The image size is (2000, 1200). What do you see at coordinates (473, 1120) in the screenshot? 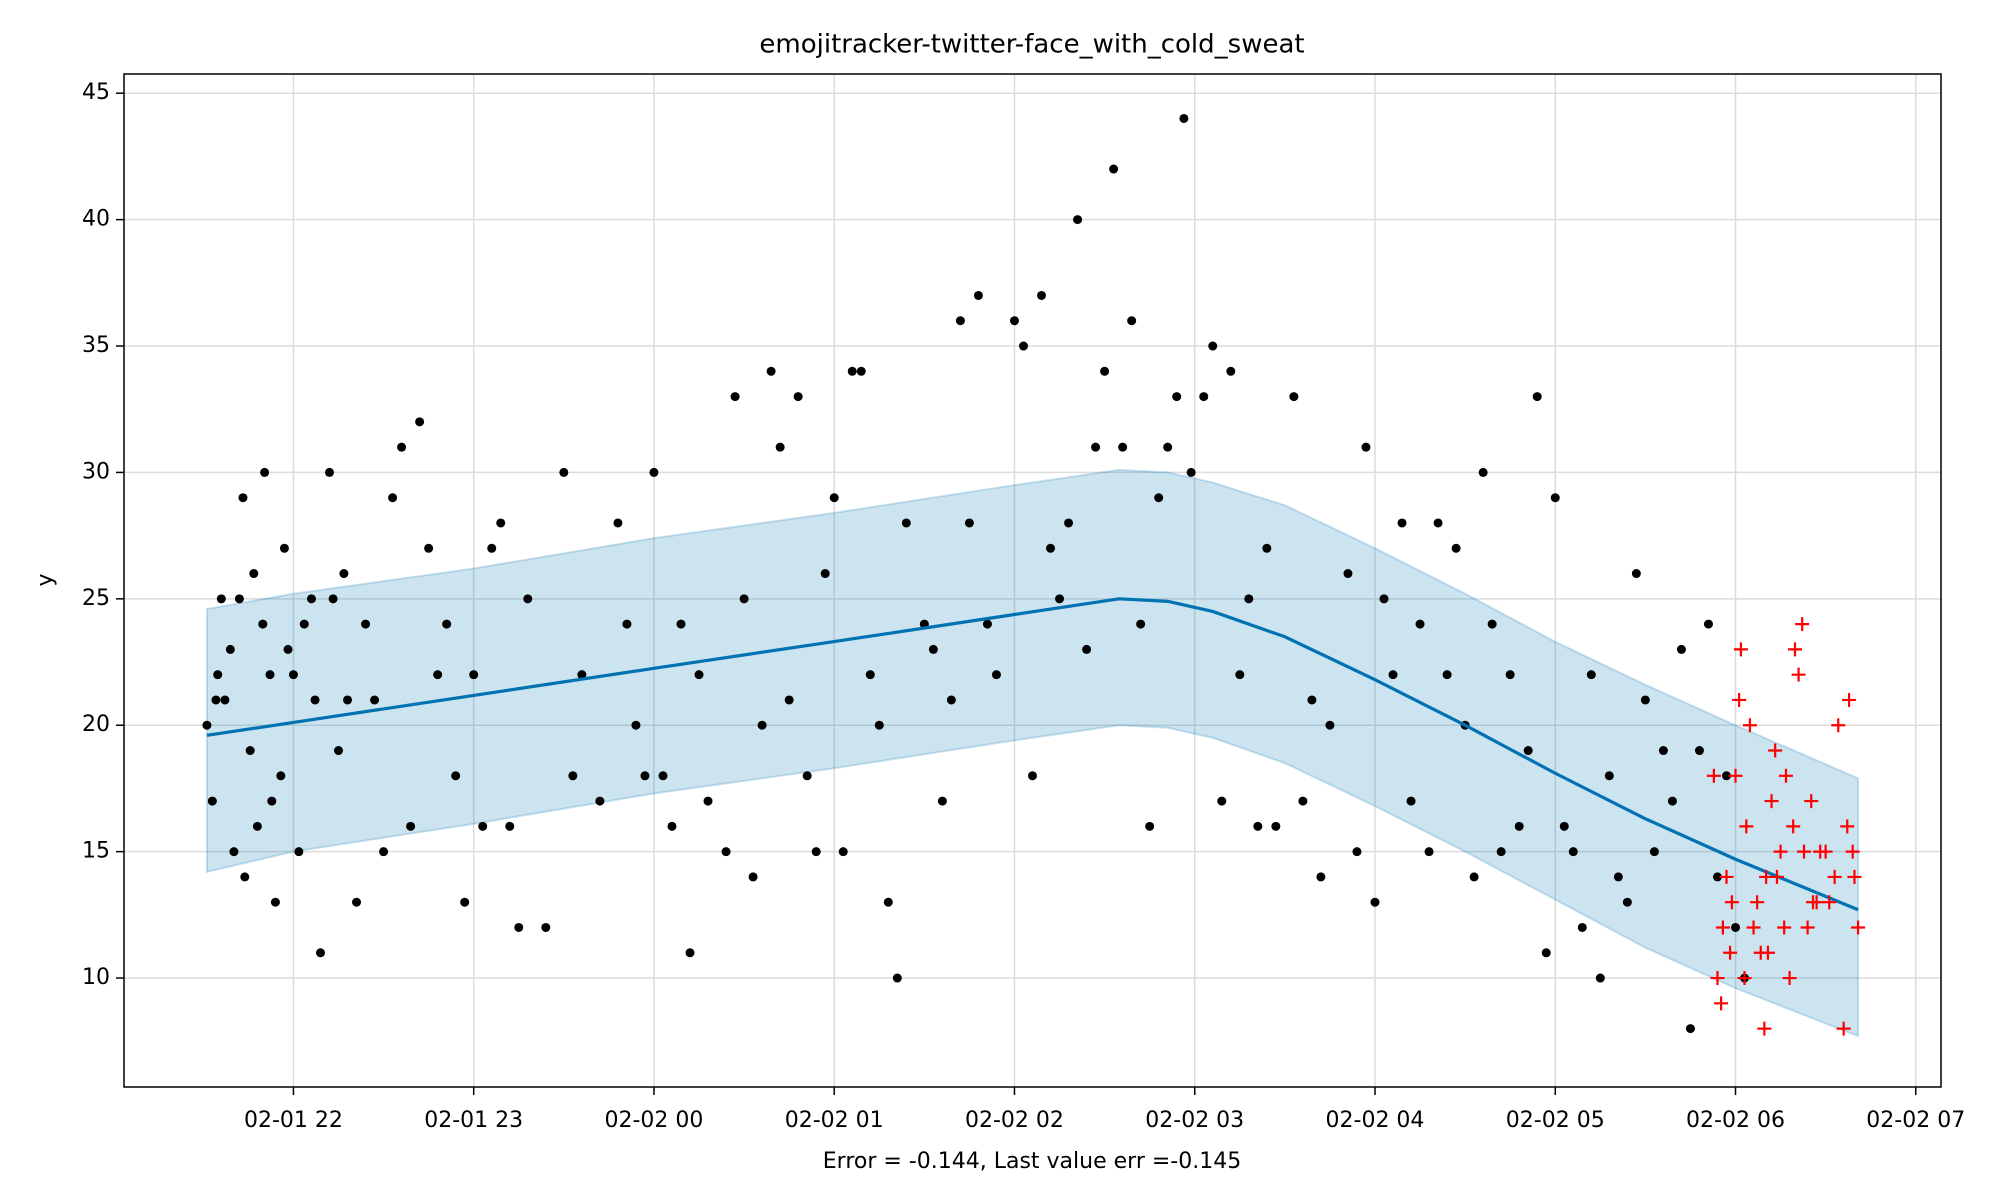
I see `x-tick-label: 02-01 23` at bounding box center [473, 1120].